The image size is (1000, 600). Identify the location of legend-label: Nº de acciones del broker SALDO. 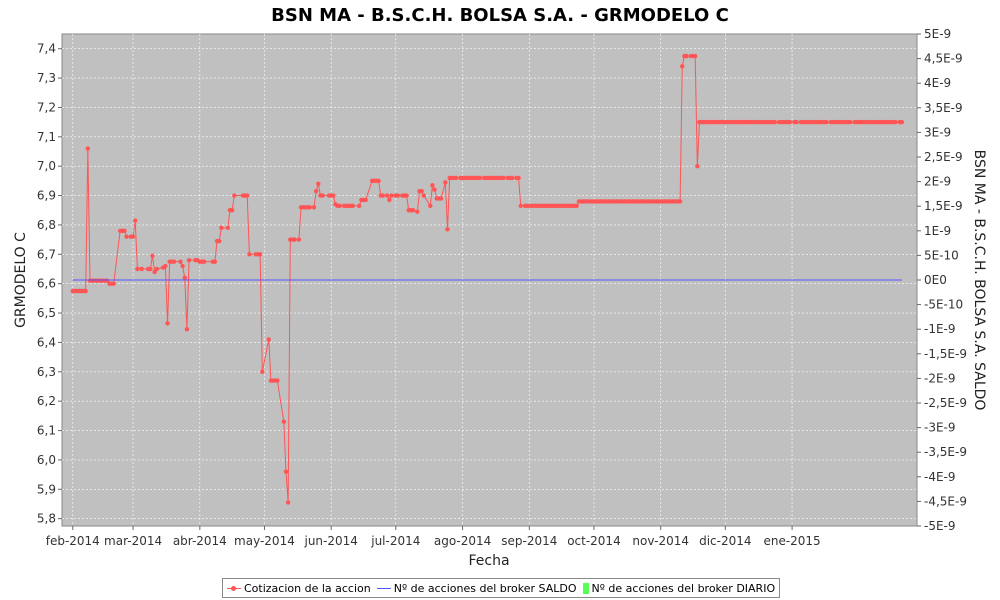
(485, 588).